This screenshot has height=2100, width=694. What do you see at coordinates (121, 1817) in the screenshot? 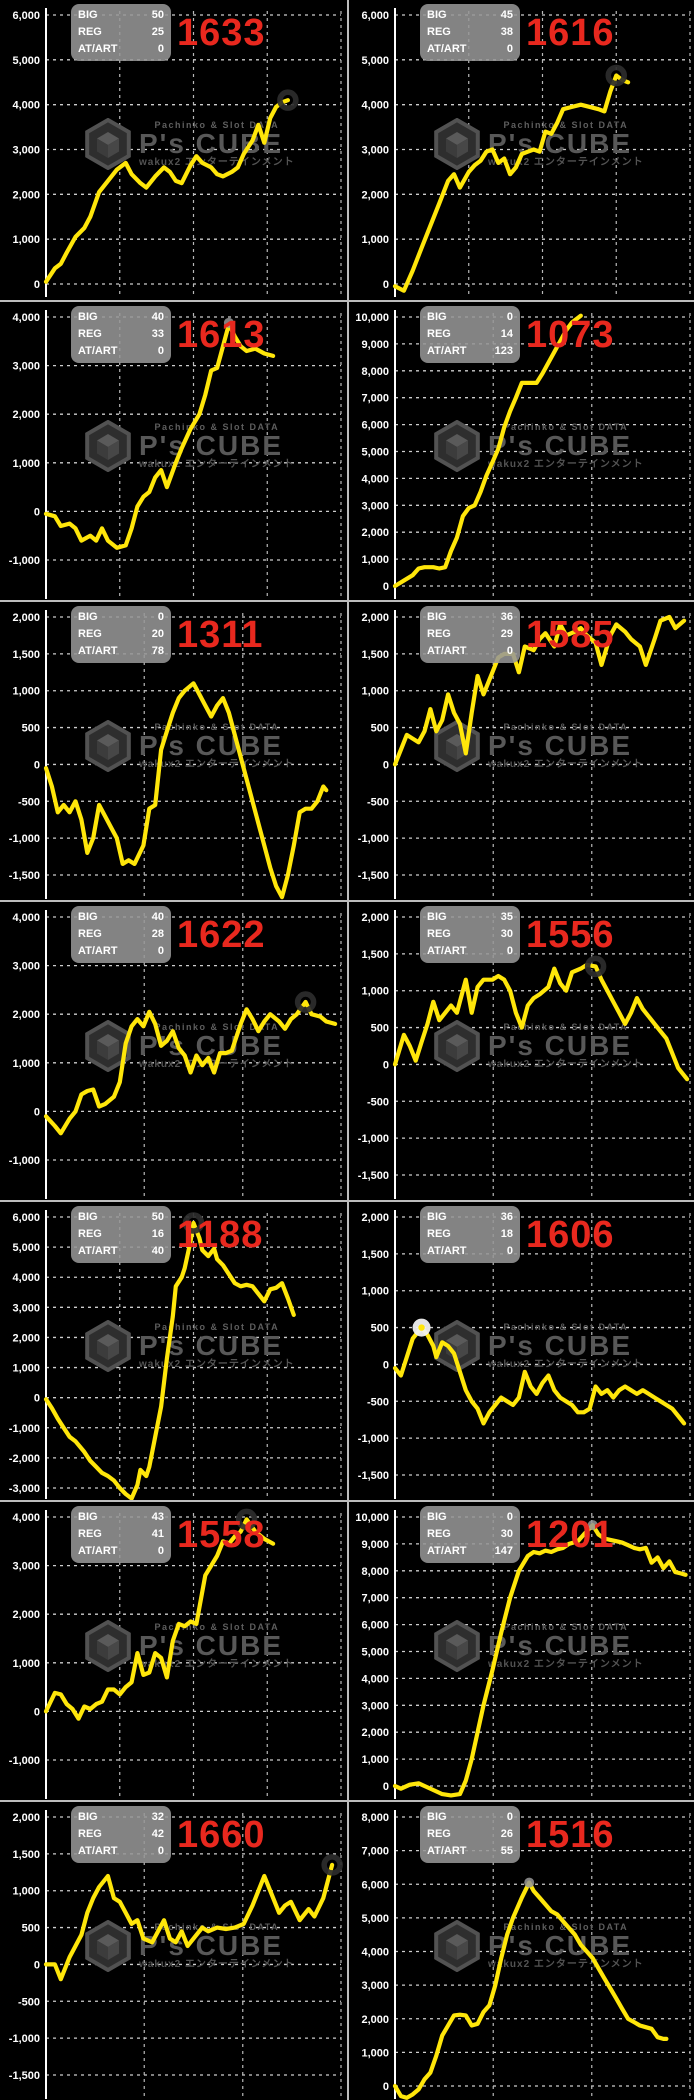
I see `legend-row-big: BIG 32` at bounding box center [121, 1817].